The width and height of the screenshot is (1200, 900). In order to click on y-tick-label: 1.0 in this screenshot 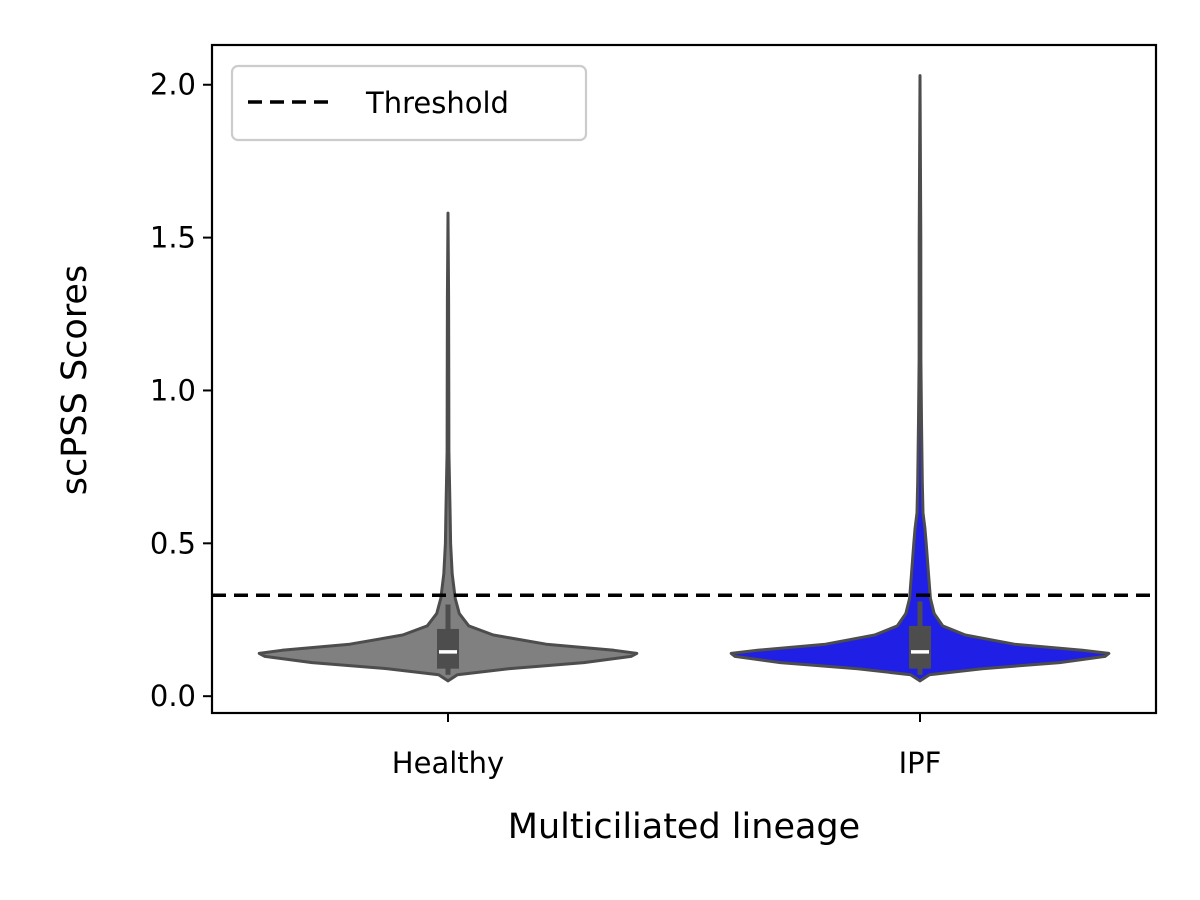, I will do `click(173, 390)`.